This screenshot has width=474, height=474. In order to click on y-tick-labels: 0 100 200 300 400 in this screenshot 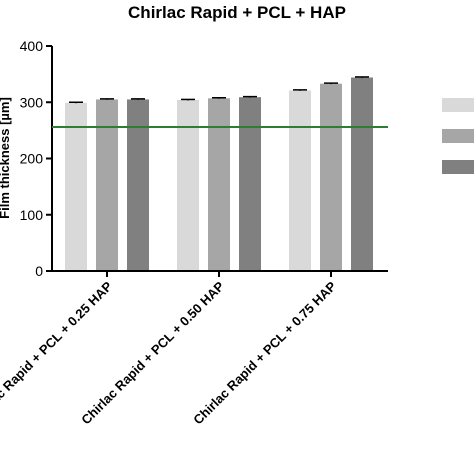, I will do `click(32, 158)`.